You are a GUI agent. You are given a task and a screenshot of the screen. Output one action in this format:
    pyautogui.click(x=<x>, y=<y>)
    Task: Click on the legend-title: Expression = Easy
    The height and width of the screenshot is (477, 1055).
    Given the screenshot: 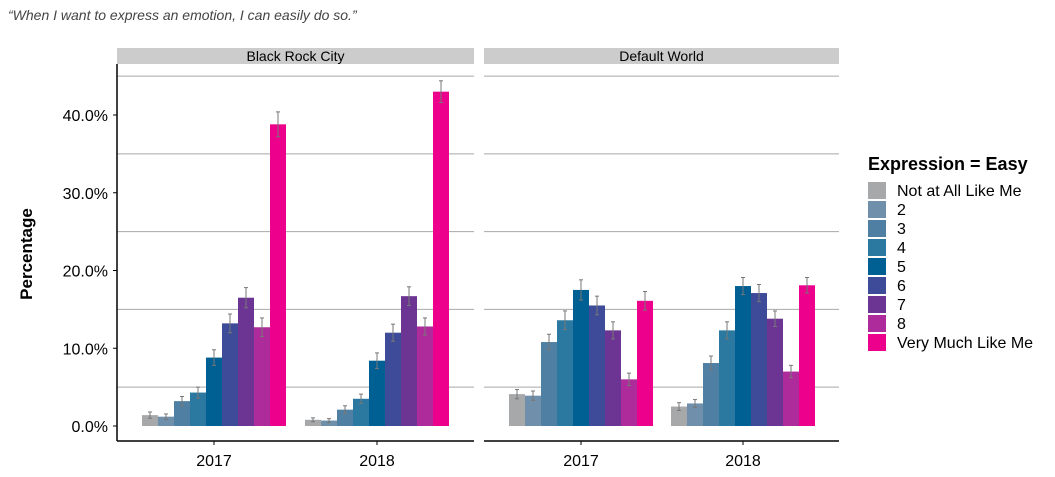 What is the action you would take?
    pyautogui.click(x=948, y=164)
    